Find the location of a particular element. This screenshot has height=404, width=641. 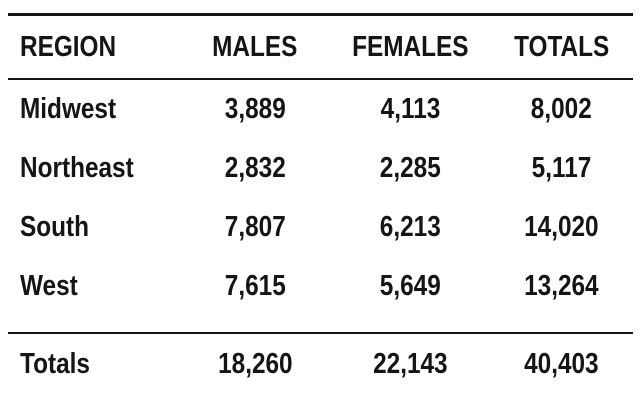

table-row-south: South 7,807 6,213 14,020 is located at coordinates (320, 227).